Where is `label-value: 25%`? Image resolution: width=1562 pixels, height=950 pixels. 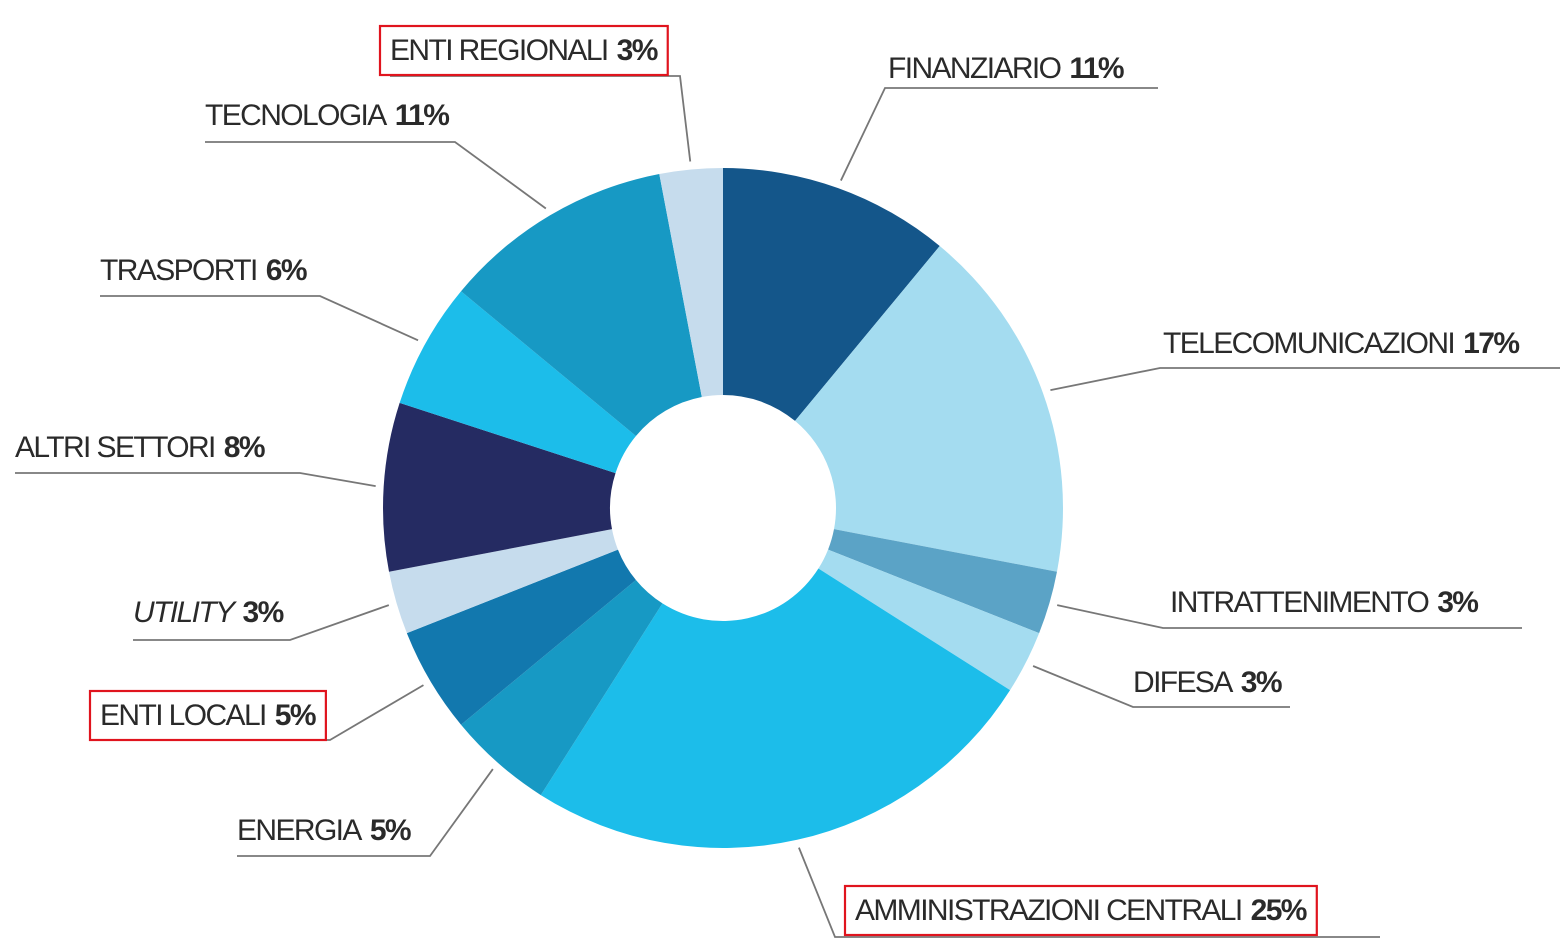
label-value: 25% is located at coordinates (1279, 910).